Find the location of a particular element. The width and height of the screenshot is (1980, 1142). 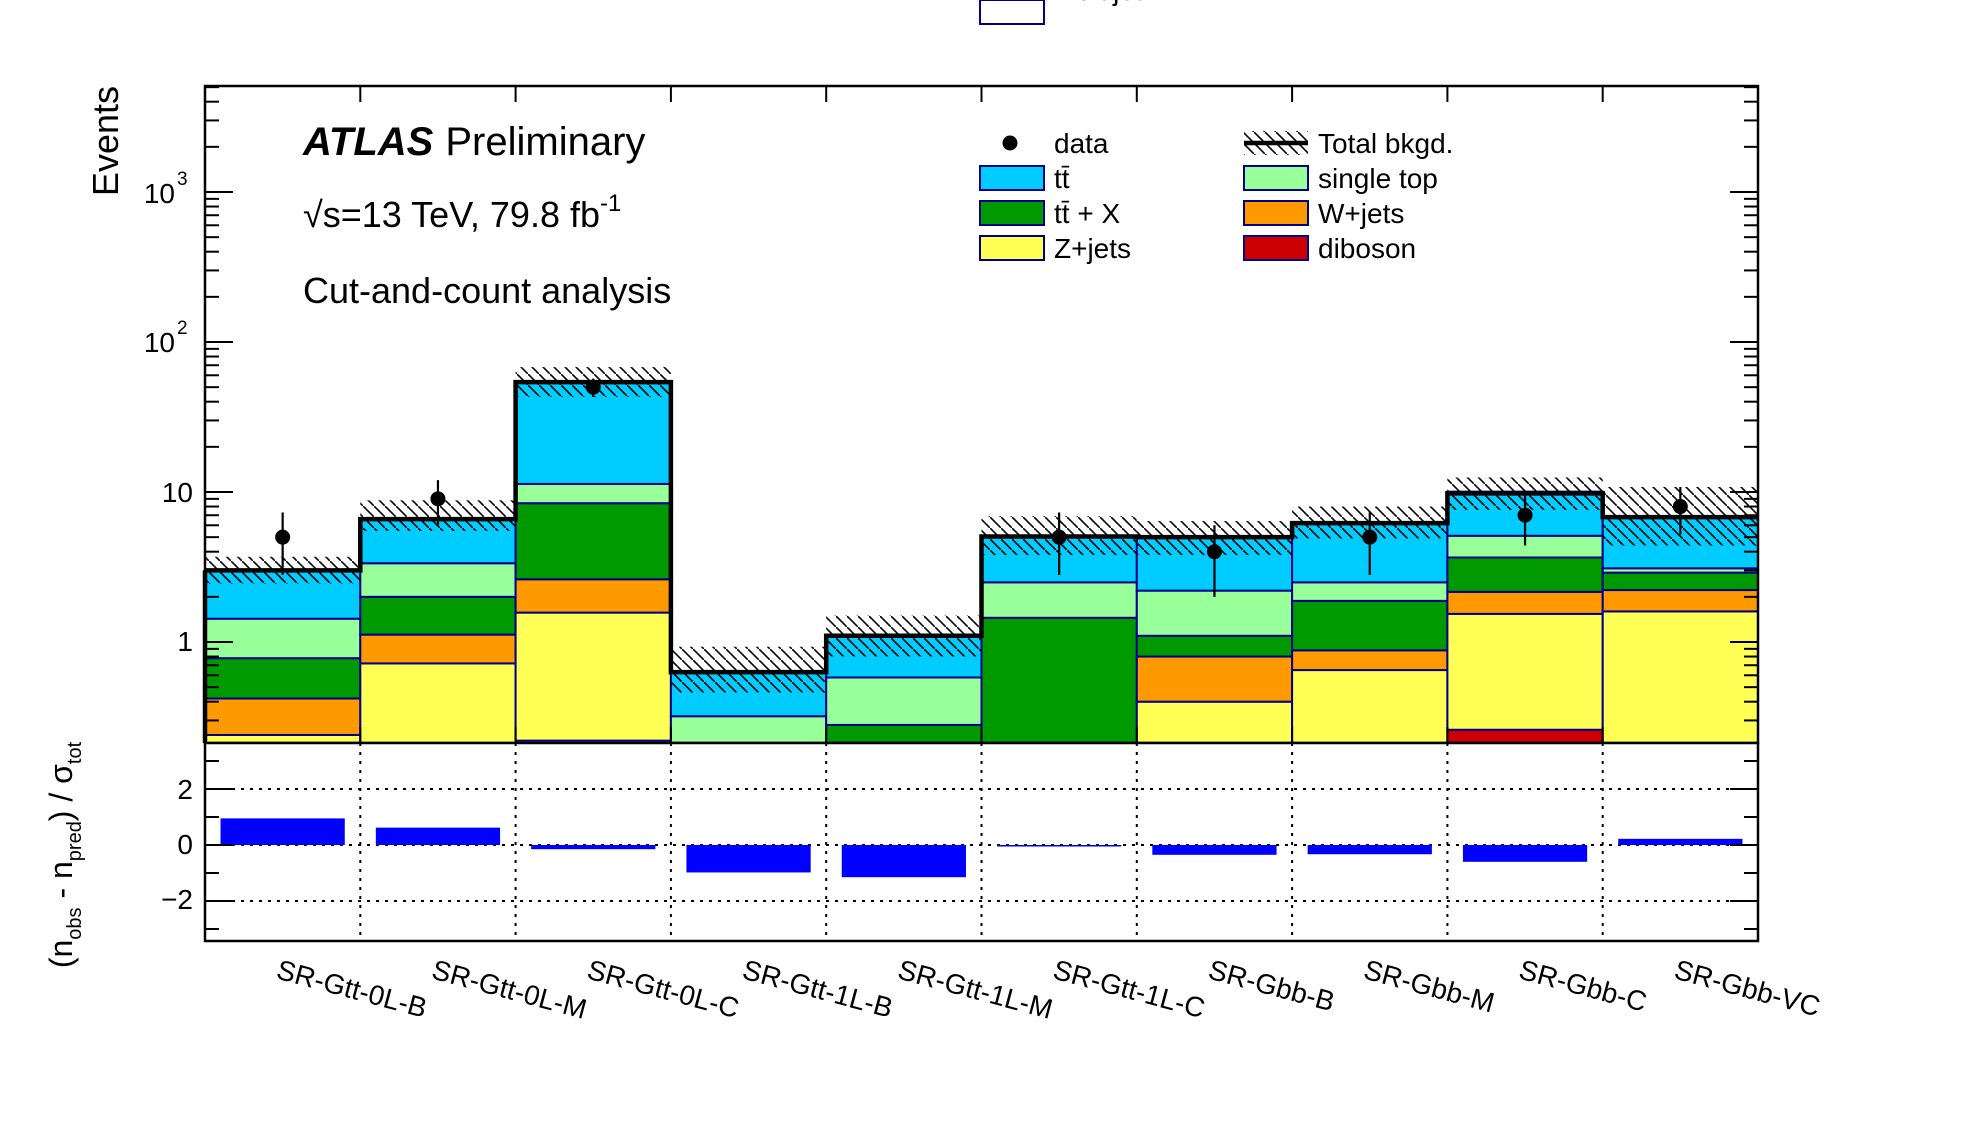

category-label-sr-gtt-0l-c: SR-Gtt-0L-C is located at coordinates (663, 989).